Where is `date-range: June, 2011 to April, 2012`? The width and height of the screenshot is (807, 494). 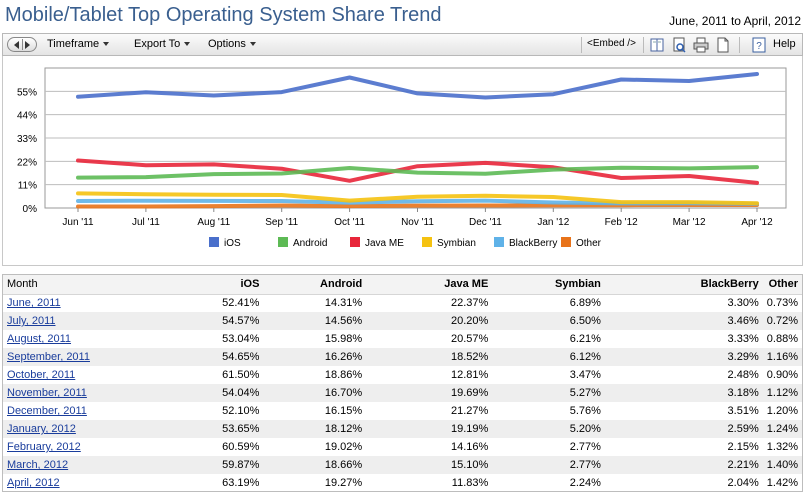 date-range: June, 2011 to April, 2012 is located at coordinates (735, 21).